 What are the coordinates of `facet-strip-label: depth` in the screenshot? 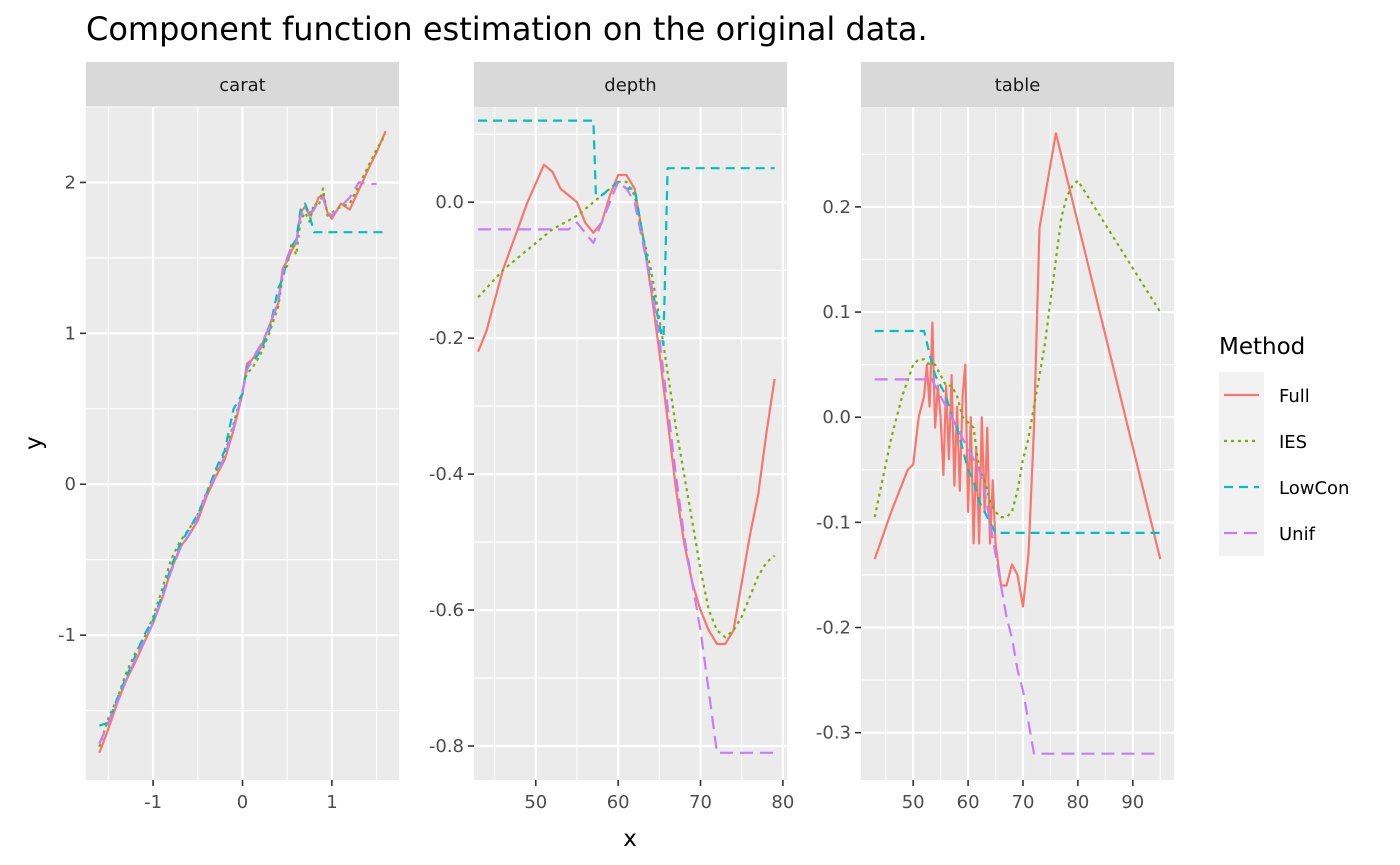 It's located at (630, 85).